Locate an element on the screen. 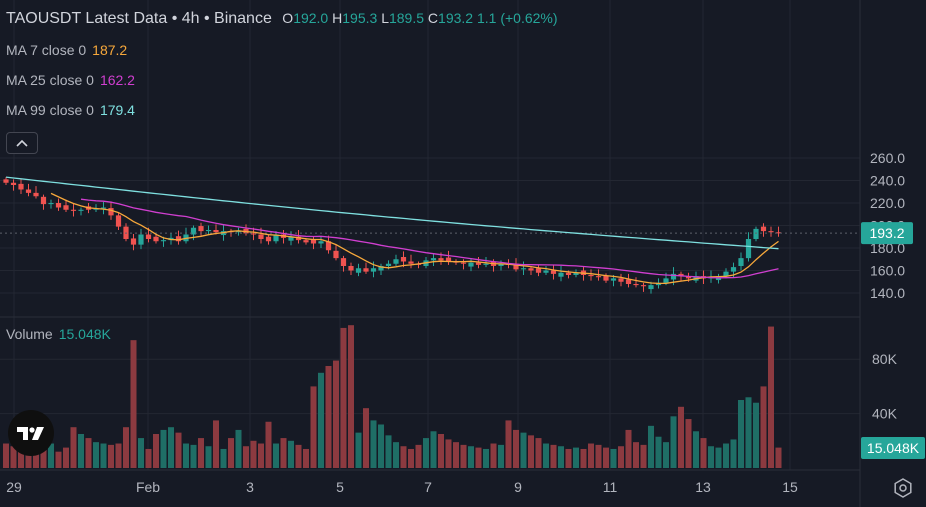 This screenshot has height=507, width=926. tradingview-logo-icon is located at coordinates (31, 433).